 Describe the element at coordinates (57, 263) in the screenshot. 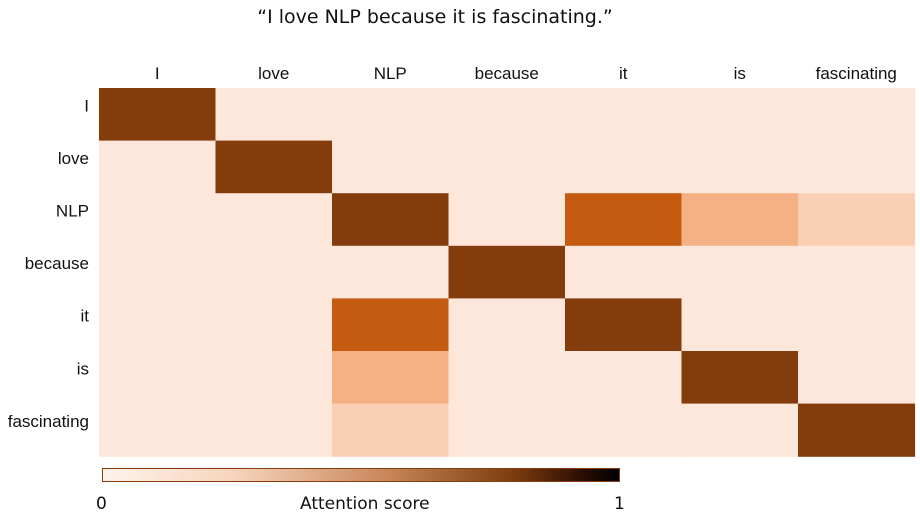

I see `y-tick-label: because` at that location.